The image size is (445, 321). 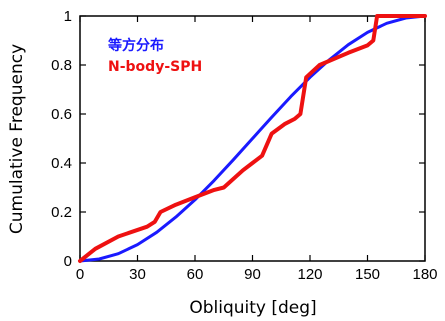 What do you see at coordinates (309, 274) in the screenshot?
I see `x-tick-label: 120` at bounding box center [309, 274].